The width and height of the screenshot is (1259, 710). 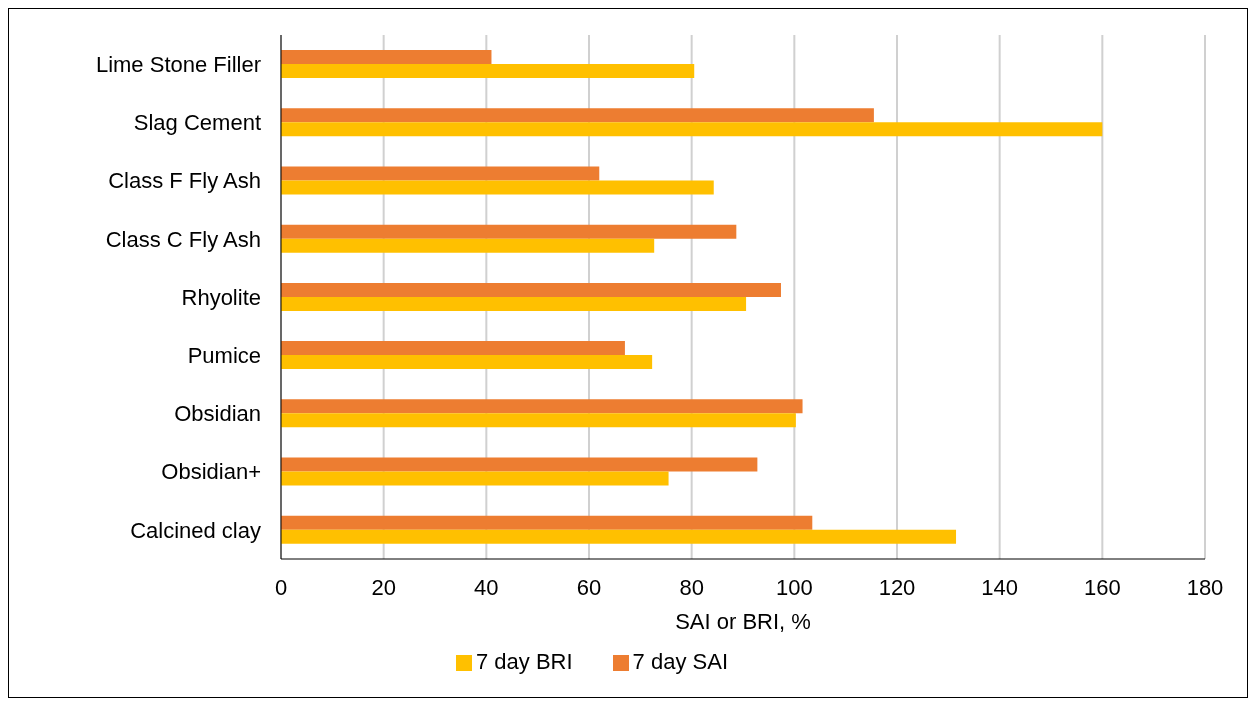 I want to click on y-tick-label: Rhyolite, so click(x=221, y=297).